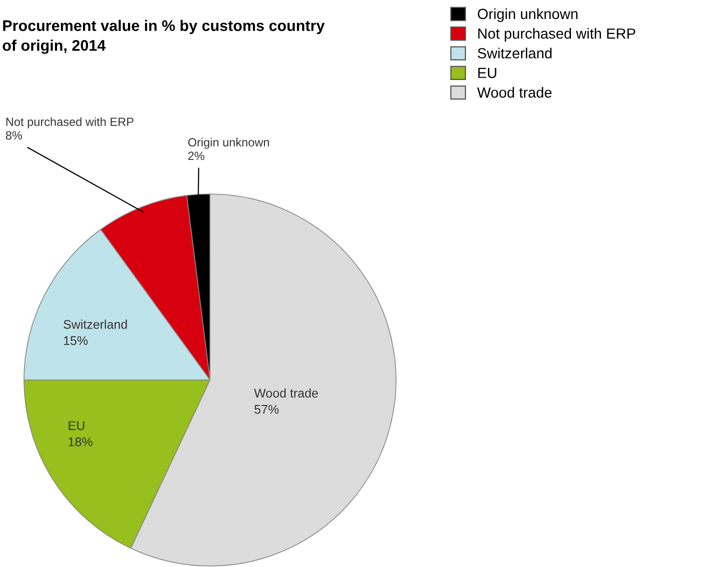 The width and height of the screenshot is (706, 567). I want to click on slice-label: Origin unknown, so click(228, 143).